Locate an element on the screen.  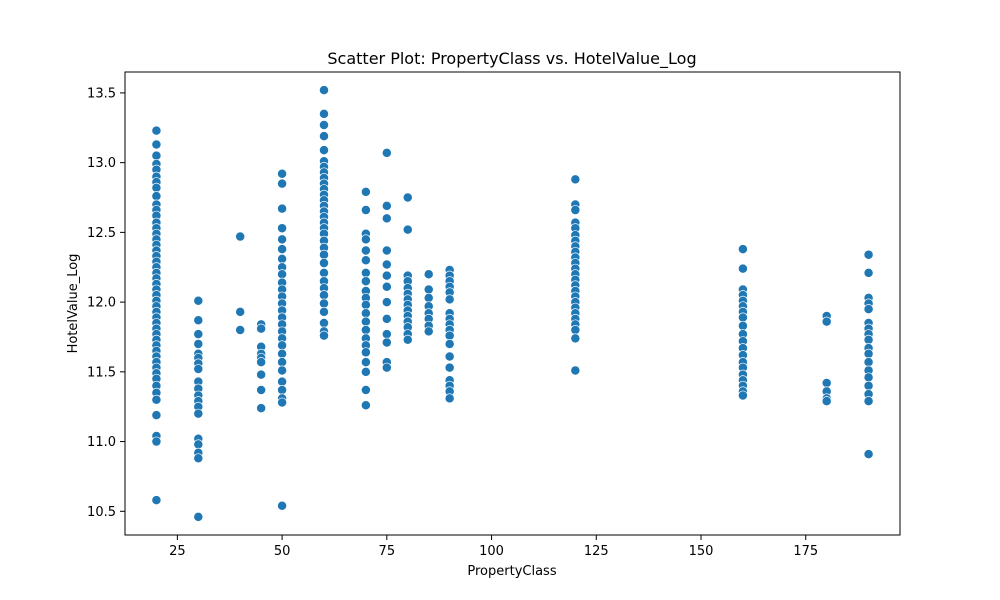
y-axis-ticks: 10.5 11.0 11.5 12.0 12.5 13.0 13.5 is located at coordinates (106, 303).